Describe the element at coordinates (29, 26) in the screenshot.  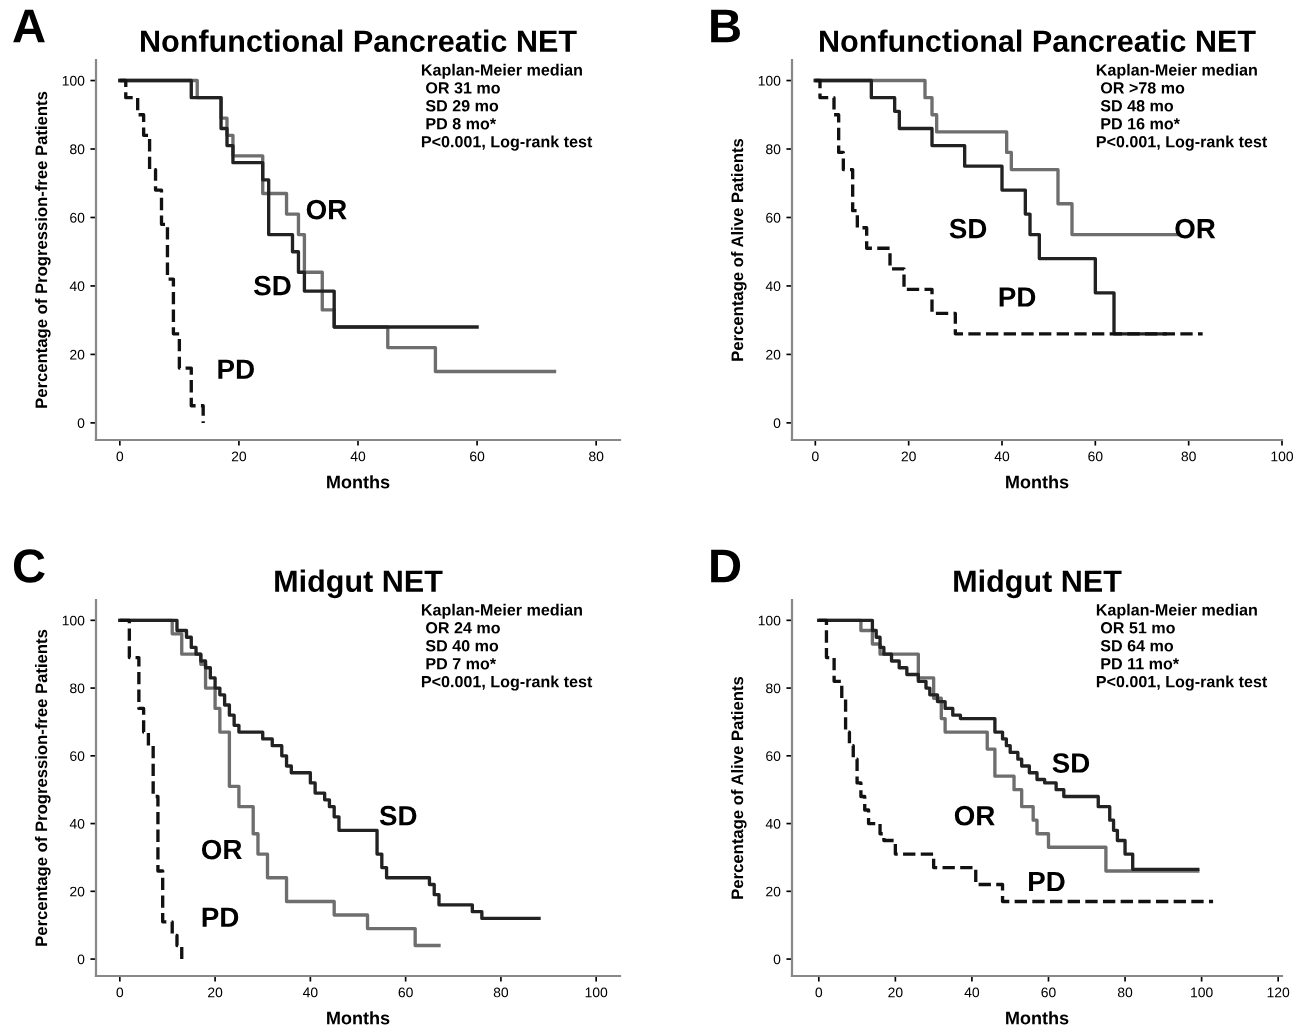
I see `text: A` at that location.